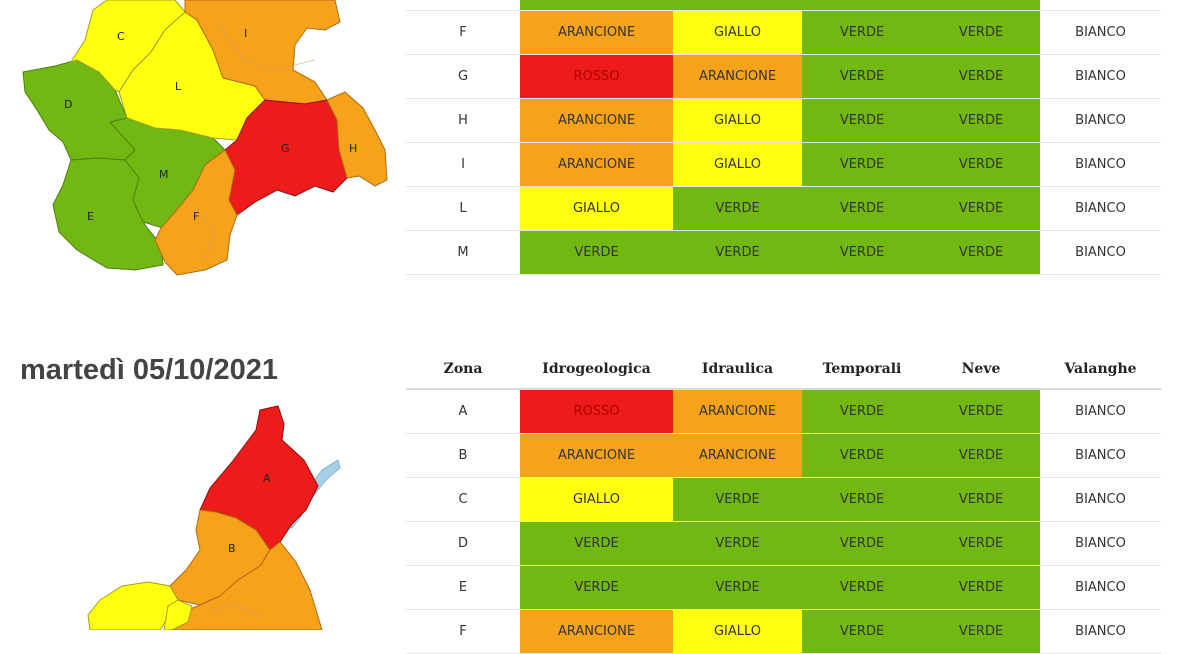 This screenshot has height=654, width=1200. What do you see at coordinates (357, 139) in the screenshot?
I see `map-zone-h` at bounding box center [357, 139].